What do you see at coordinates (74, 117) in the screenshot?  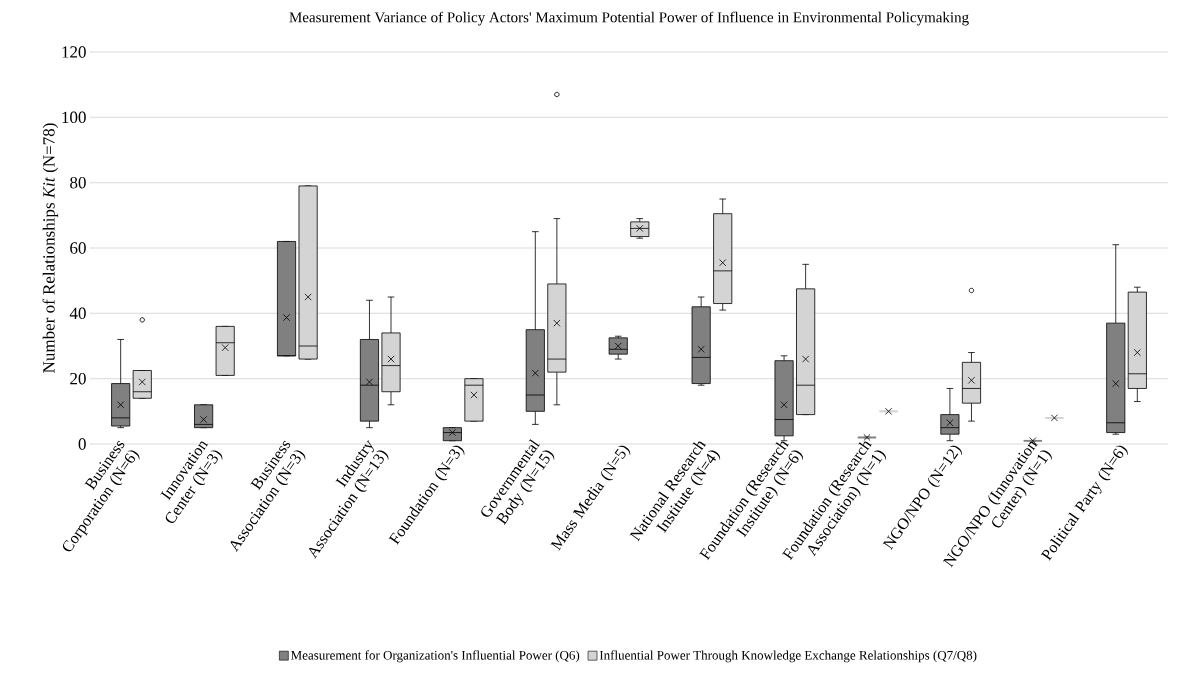 I see `y-tick-label: 100` at bounding box center [74, 117].